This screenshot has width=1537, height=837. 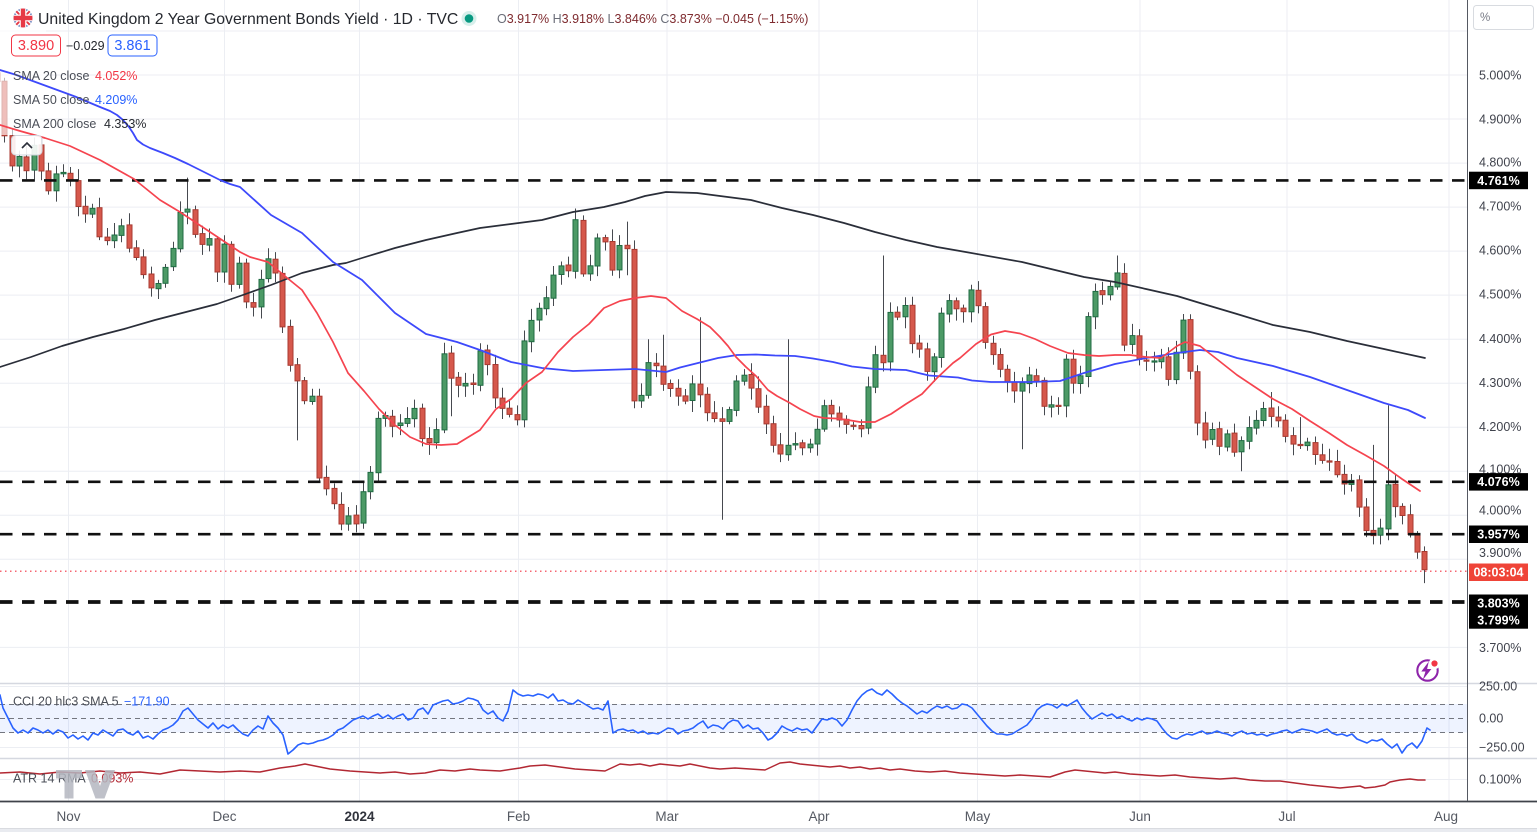 I want to click on svg-text: May, so click(x=978, y=816).